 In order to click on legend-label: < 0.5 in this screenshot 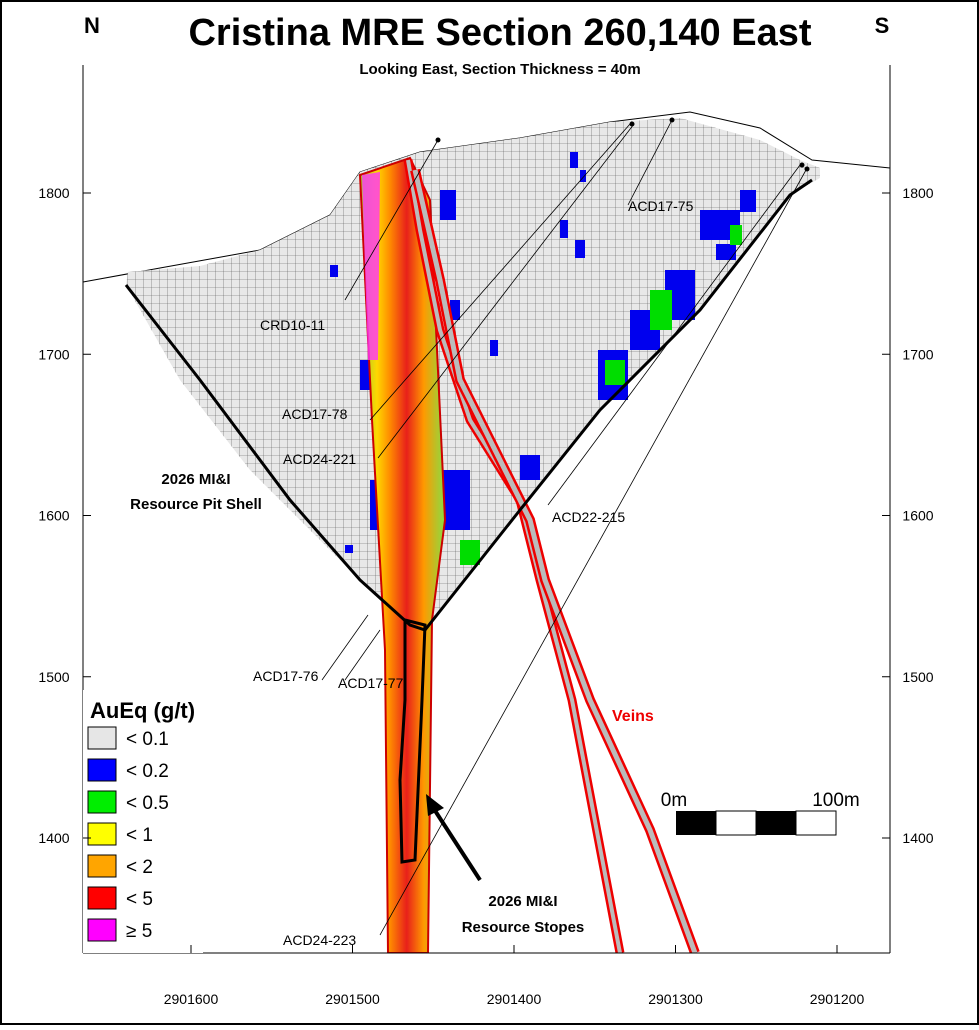, I will do `click(147, 803)`.